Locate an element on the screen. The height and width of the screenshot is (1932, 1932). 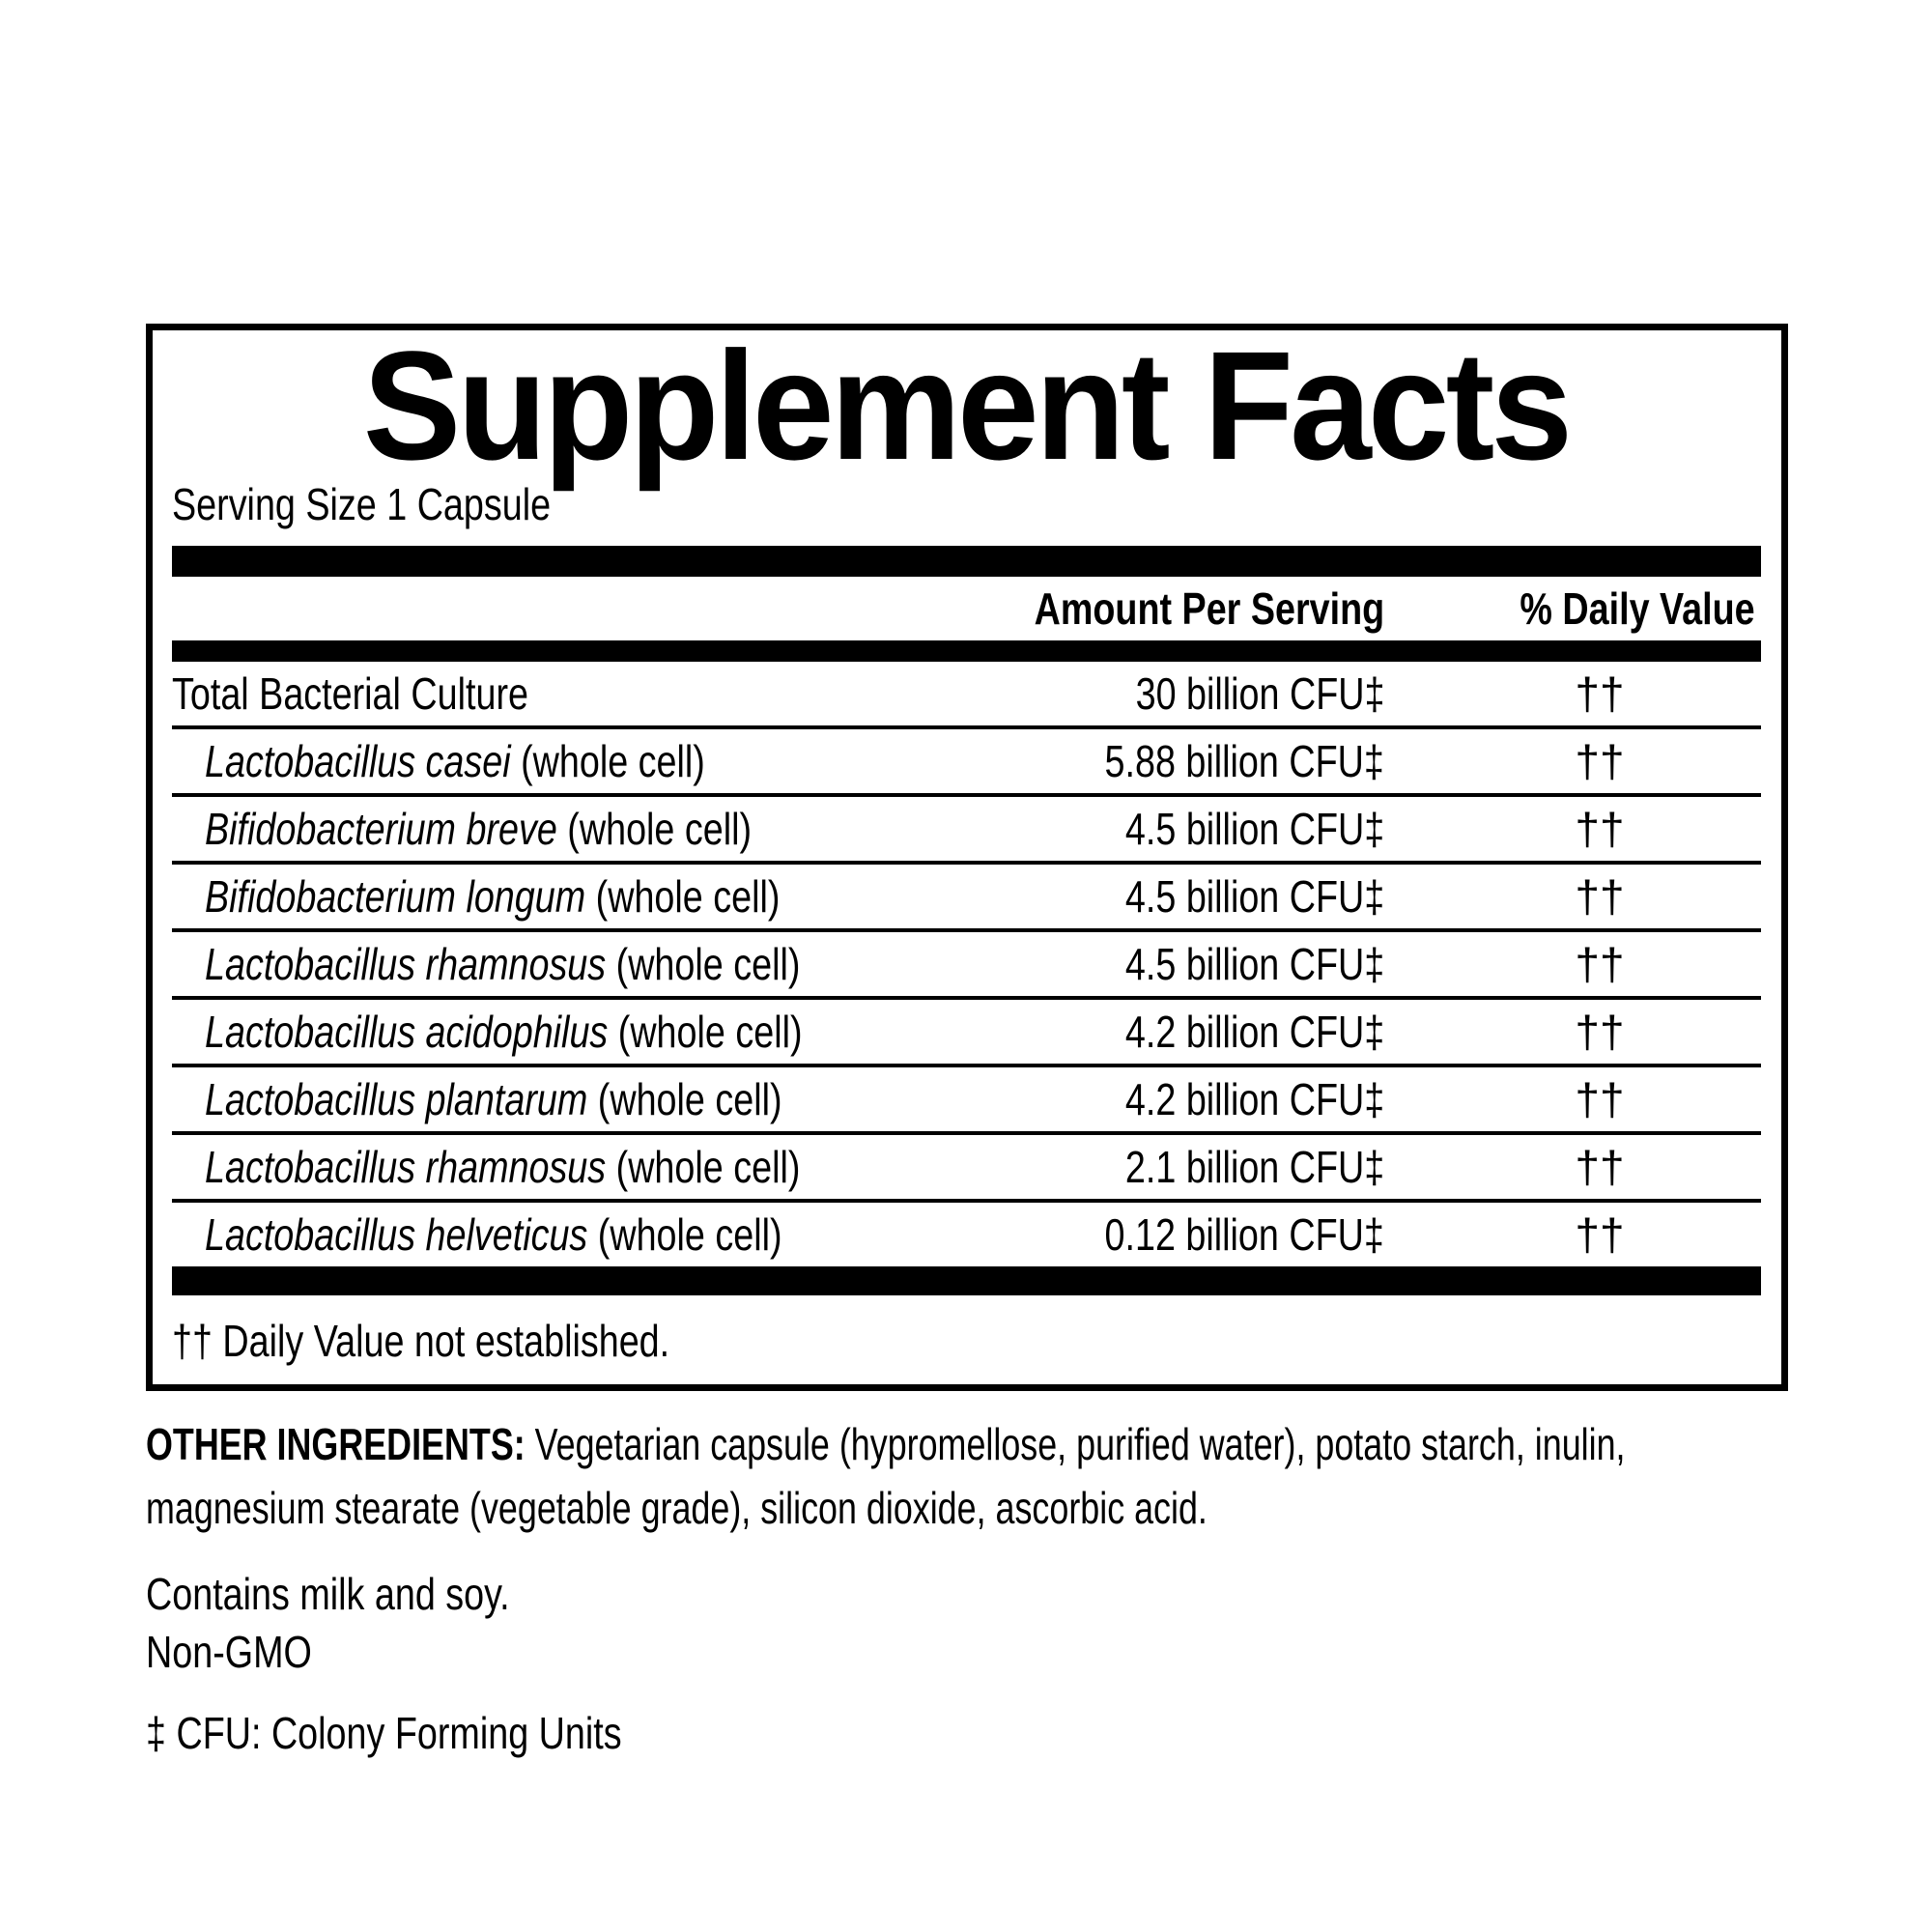
daily-value-column-header: % Daily Value is located at coordinates (1637, 608).